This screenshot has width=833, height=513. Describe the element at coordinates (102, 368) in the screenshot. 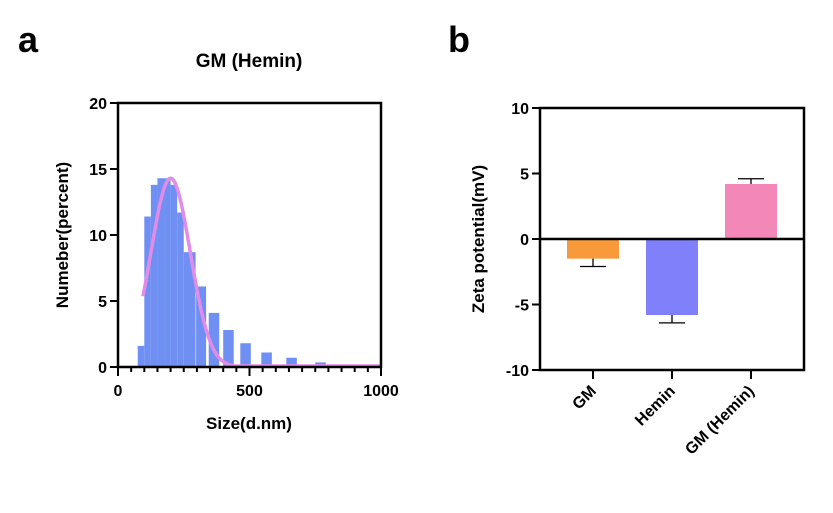

I see `y-tick-label-a: 0` at that location.